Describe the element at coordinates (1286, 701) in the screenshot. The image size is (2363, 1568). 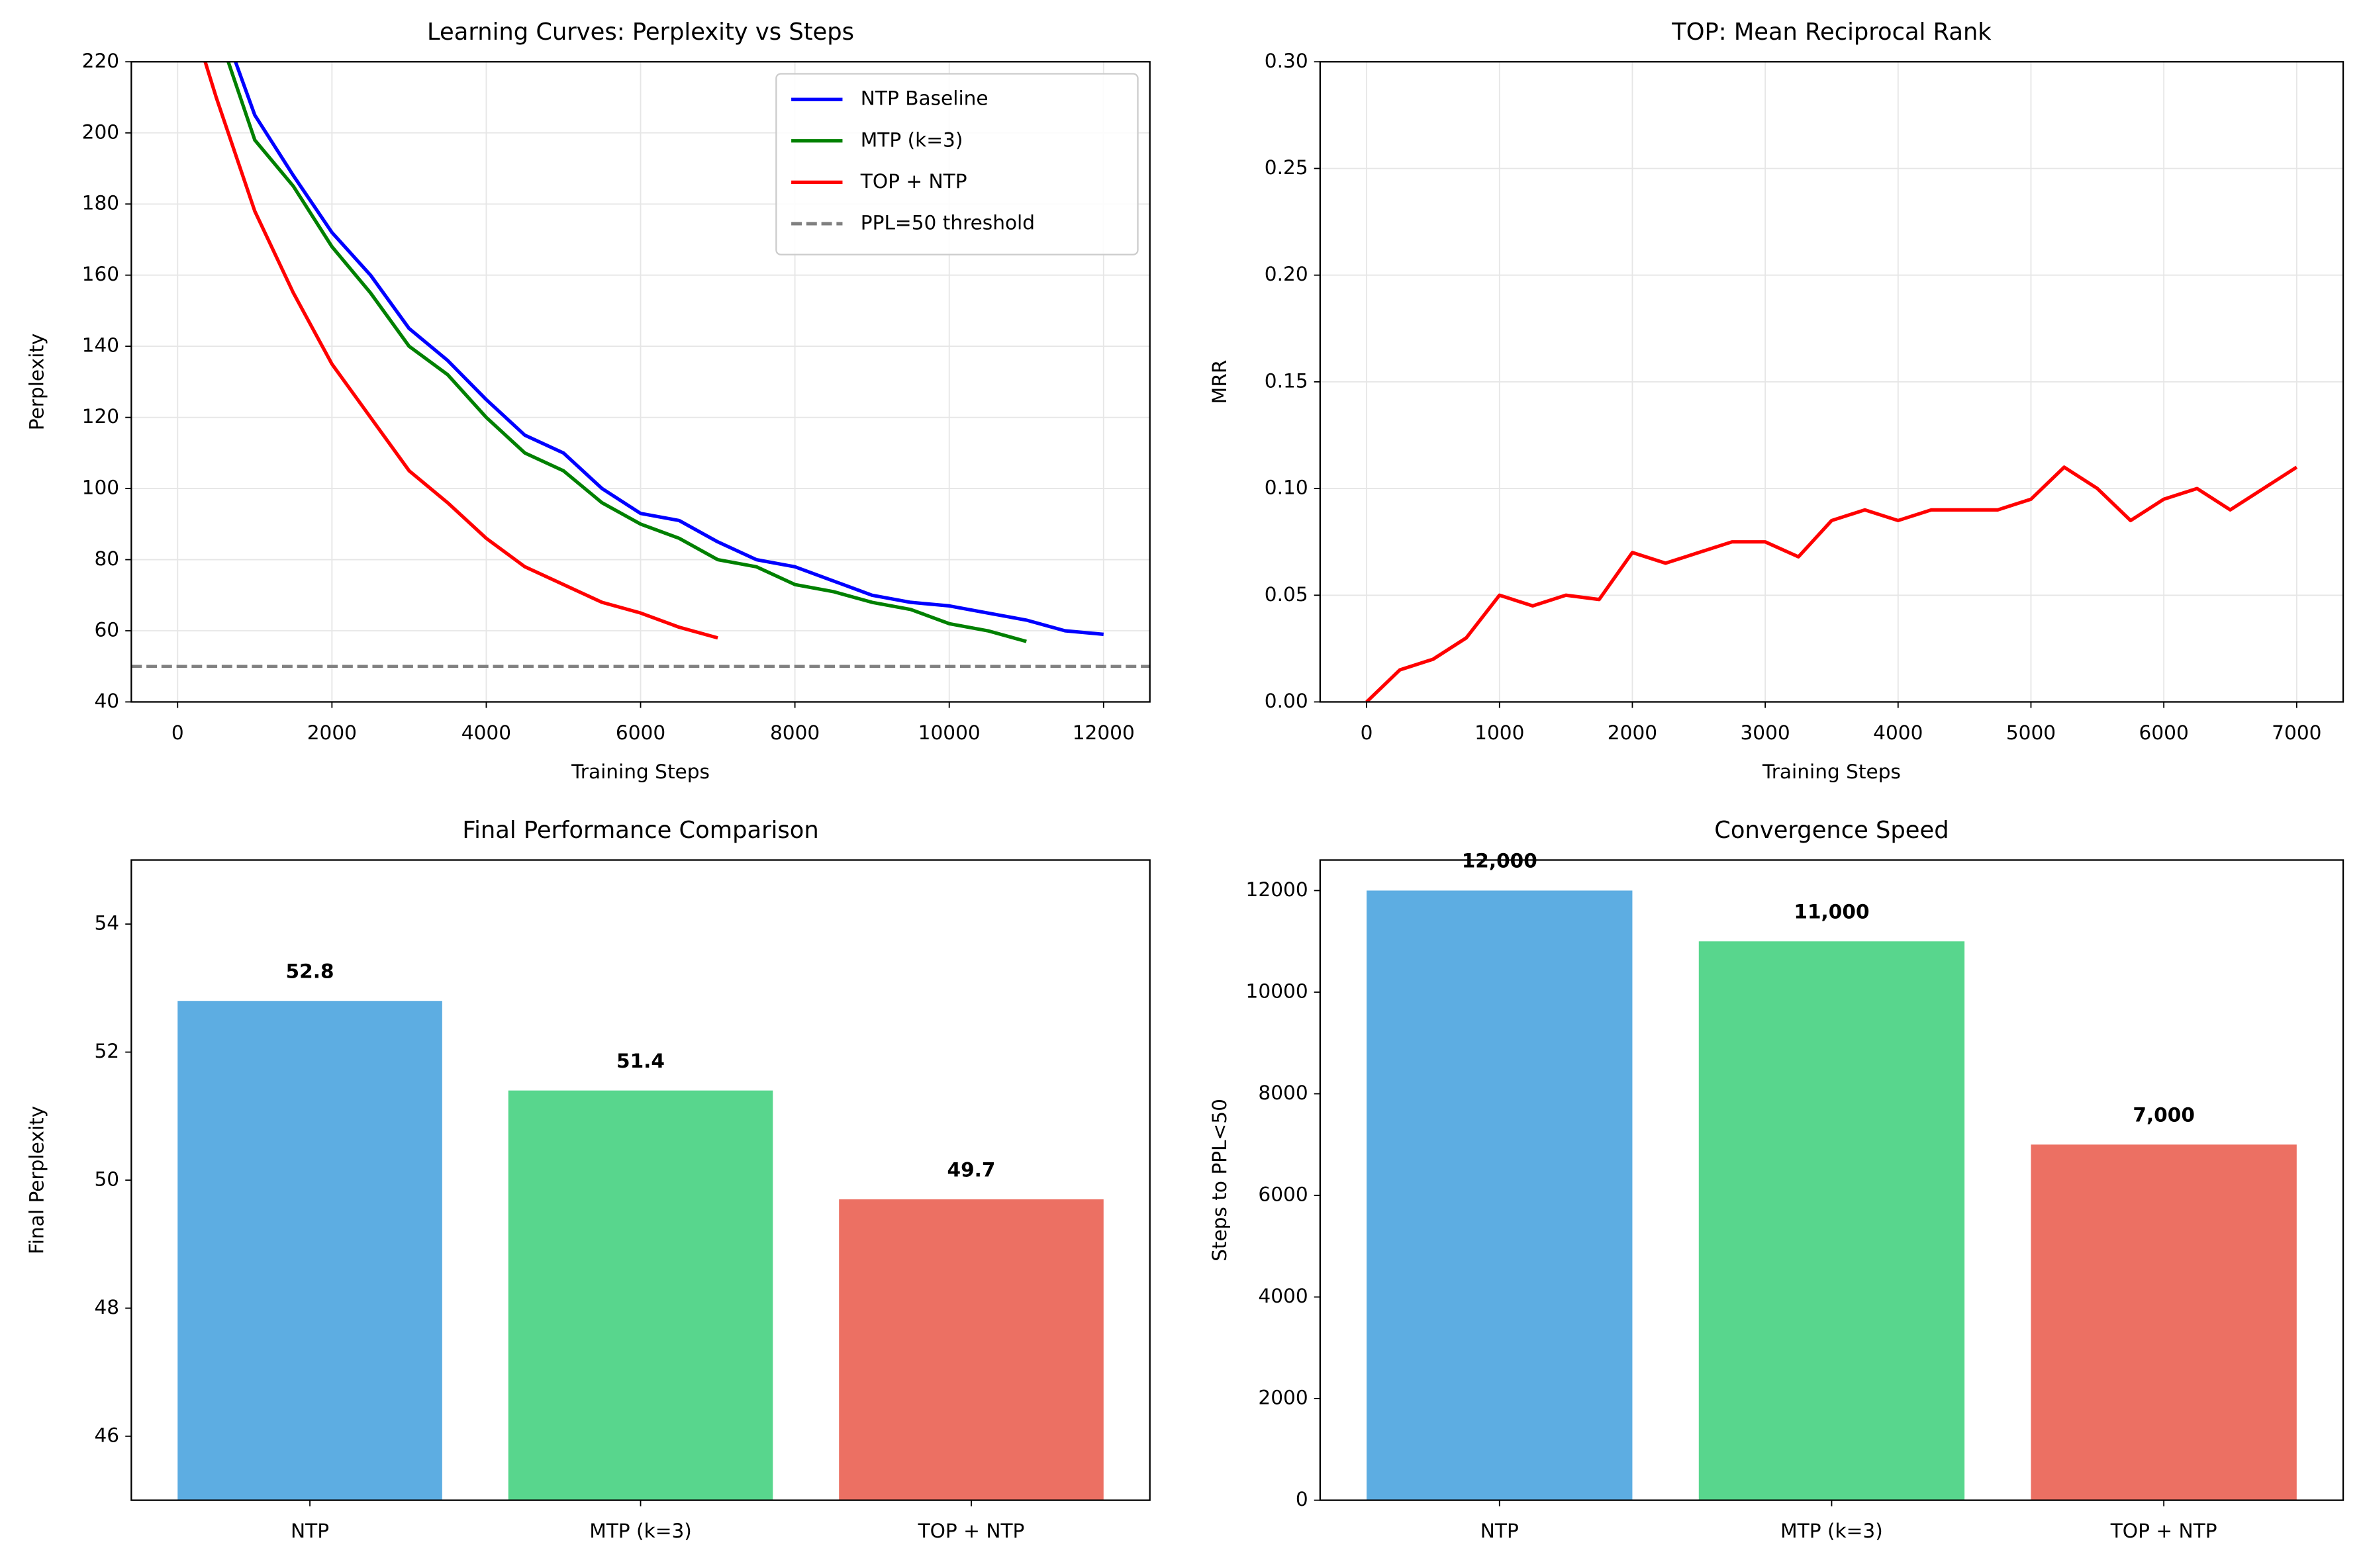
I see `y-tick-label: 0.00` at that location.